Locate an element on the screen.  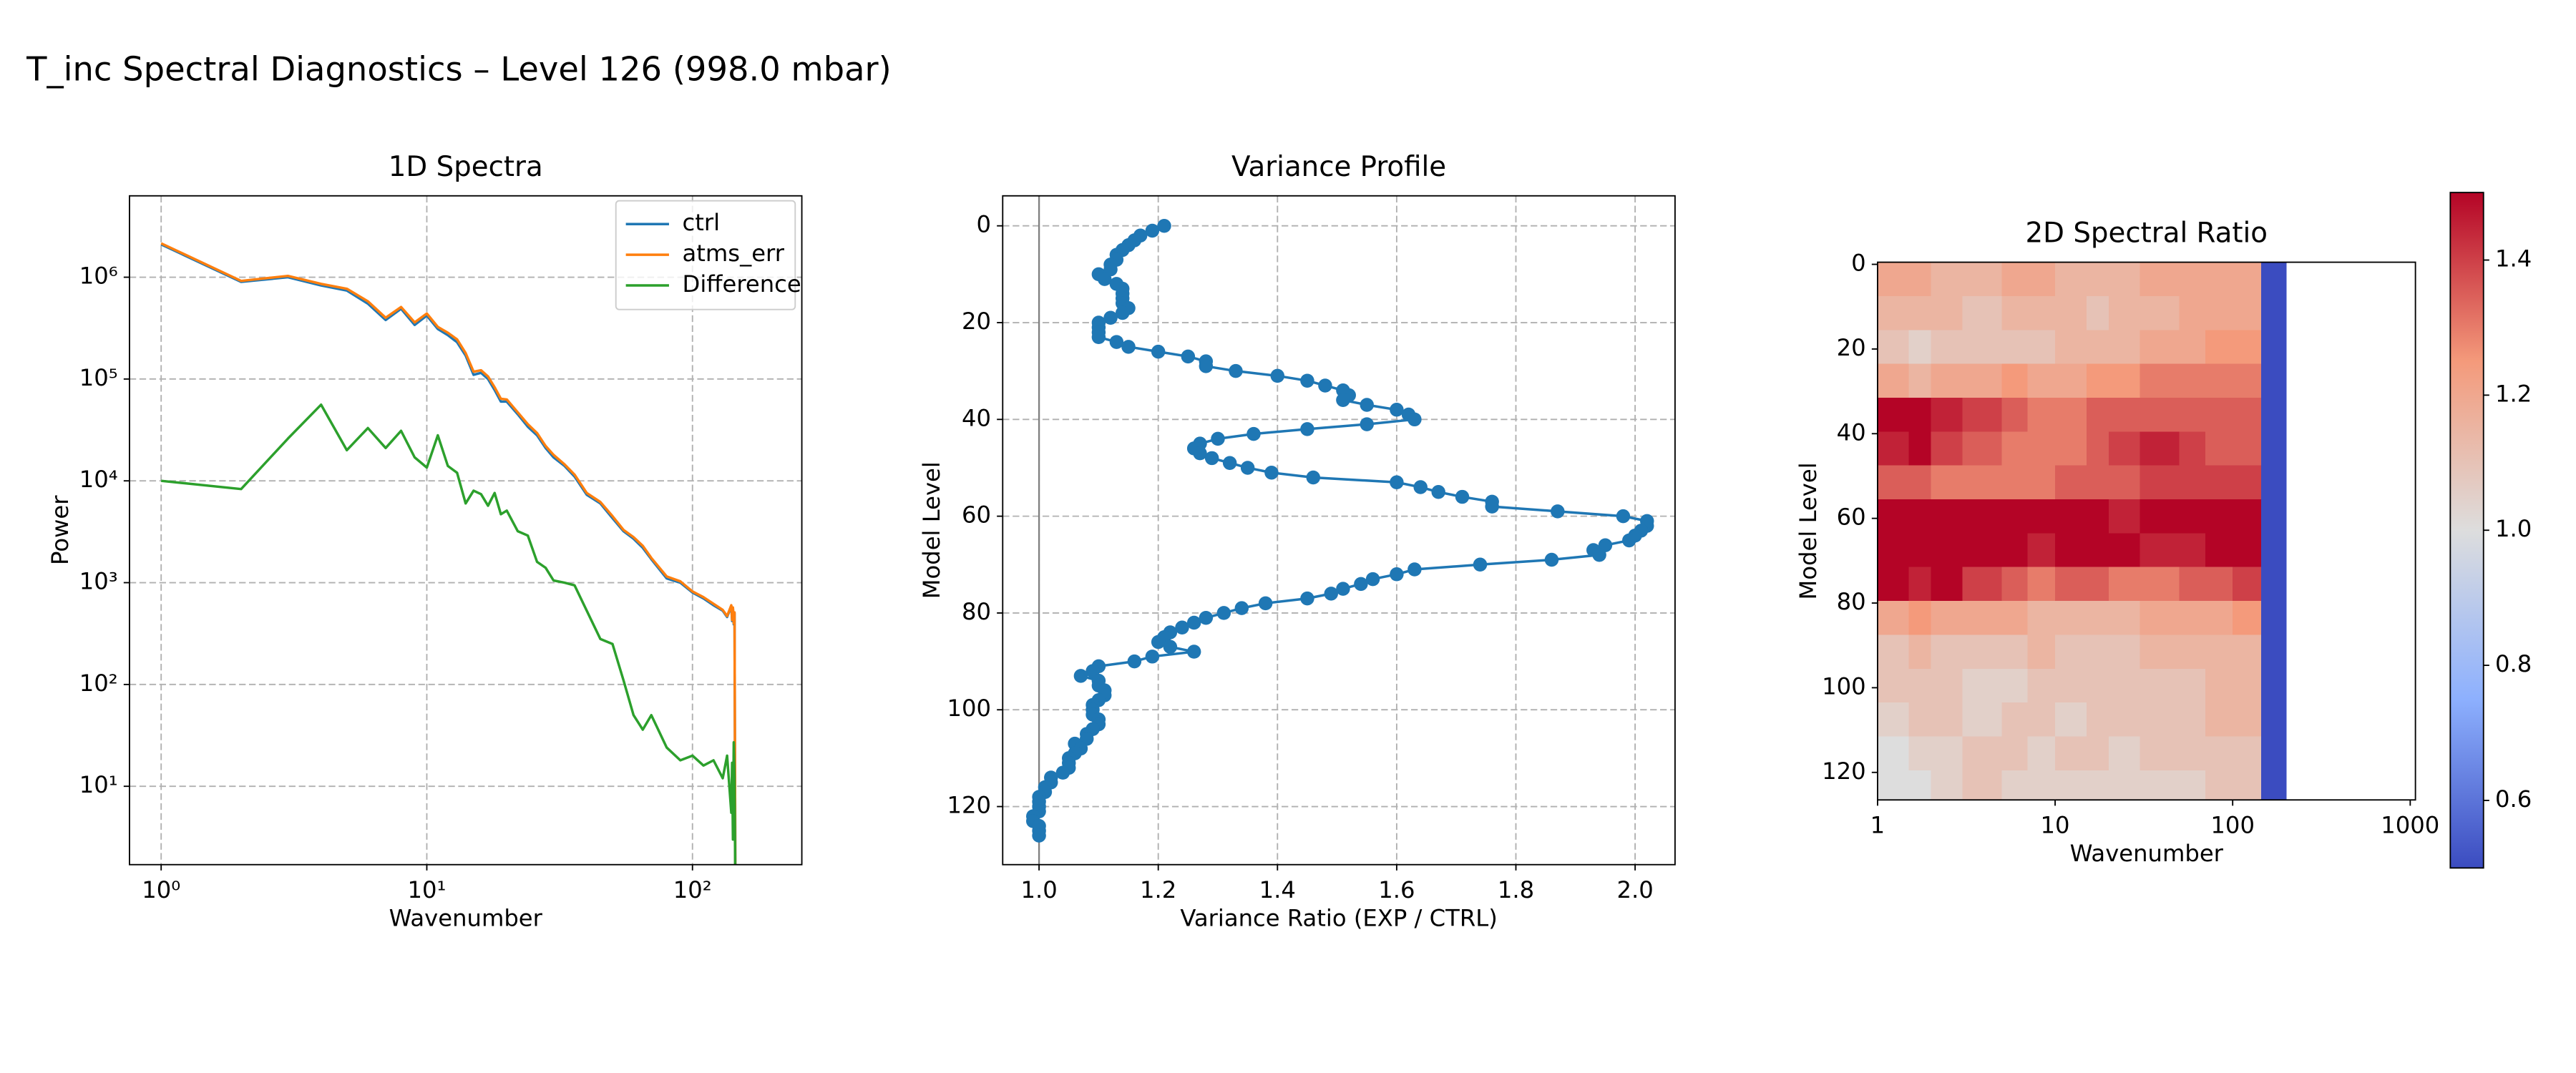
x-tick-label: 10 is located at coordinates (2055, 824).